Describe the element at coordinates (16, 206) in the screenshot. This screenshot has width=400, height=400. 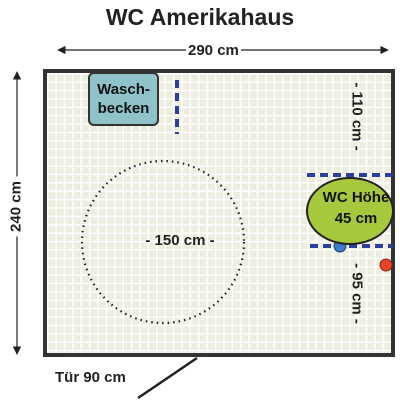
I see `height-label: 240 cm` at that location.